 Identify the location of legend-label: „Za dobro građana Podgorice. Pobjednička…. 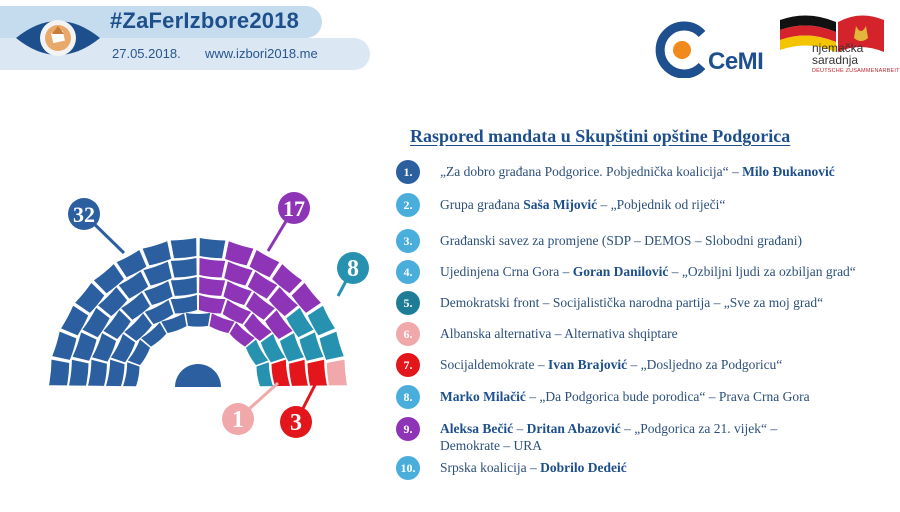
(637, 171).